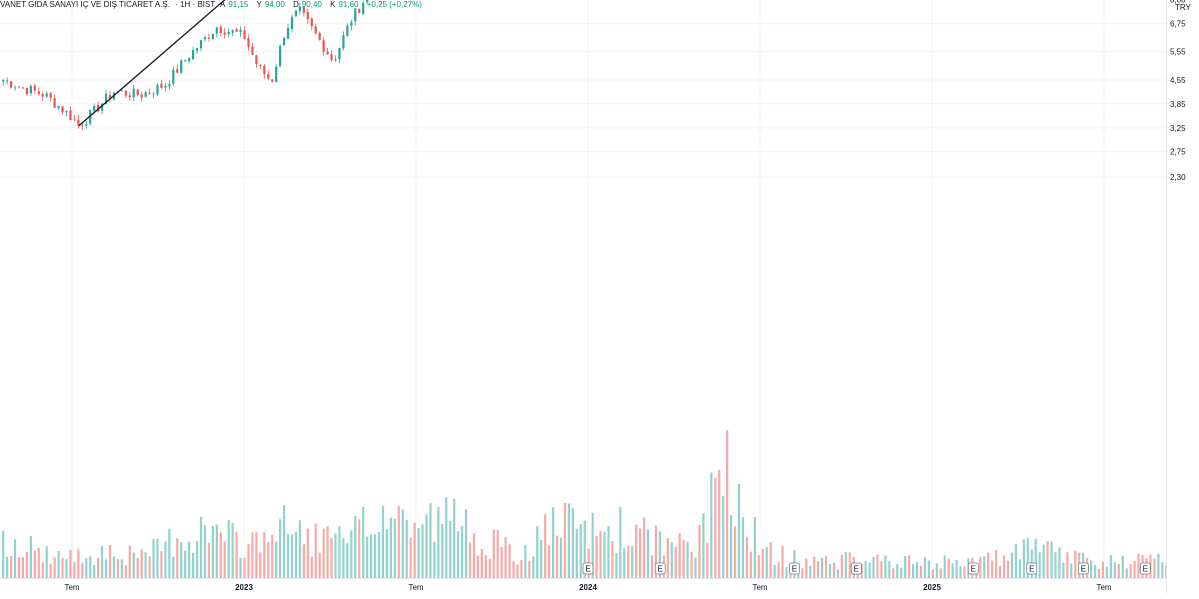 This screenshot has height=599, width=1199. Describe the element at coordinates (85, 4) in the screenshot. I see `symbol-name: VANET GIDA SANAYI IÇ VE DIŞ TICARET A.Ş.` at that location.